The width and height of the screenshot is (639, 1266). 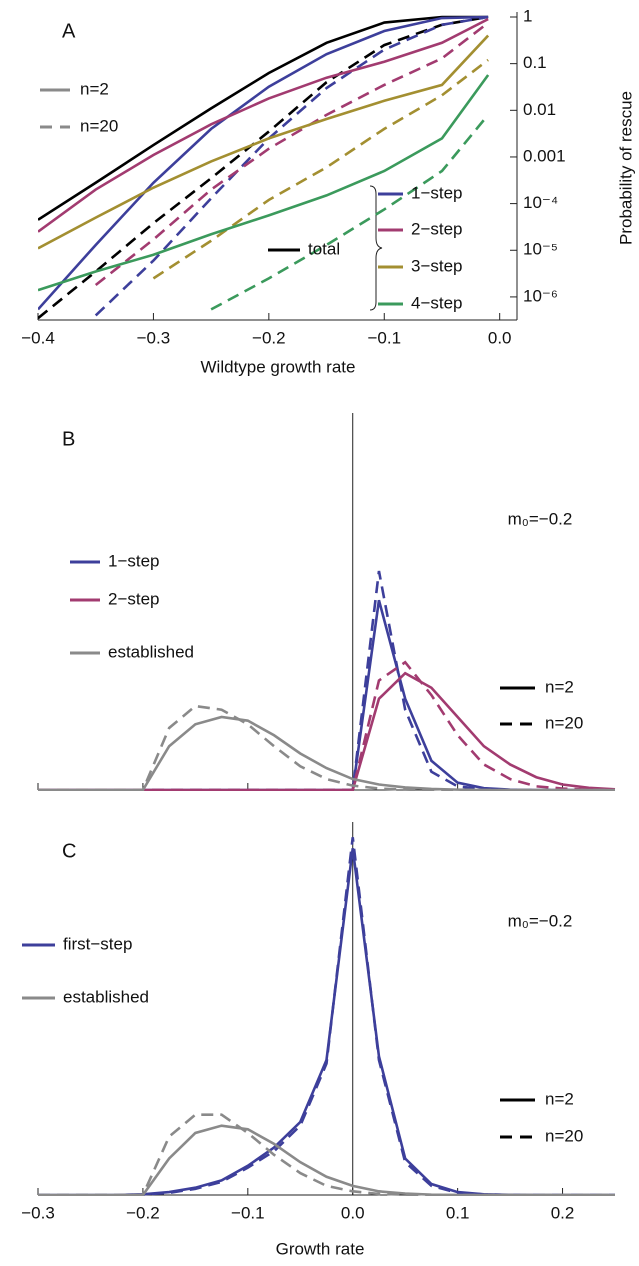 What do you see at coordinates (278, 366) in the screenshot?
I see `x-axis-title: Wildtype growth rate` at bounding box center [278, 366].